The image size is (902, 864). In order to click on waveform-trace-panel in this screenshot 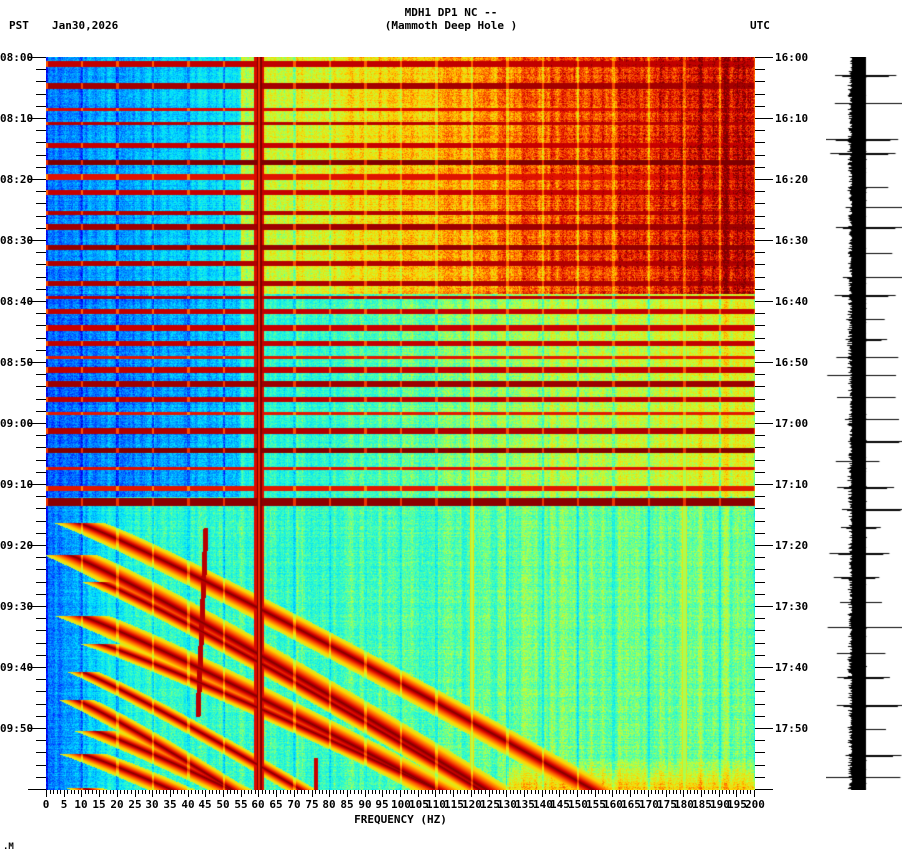, I will do `click(864, 423)`.